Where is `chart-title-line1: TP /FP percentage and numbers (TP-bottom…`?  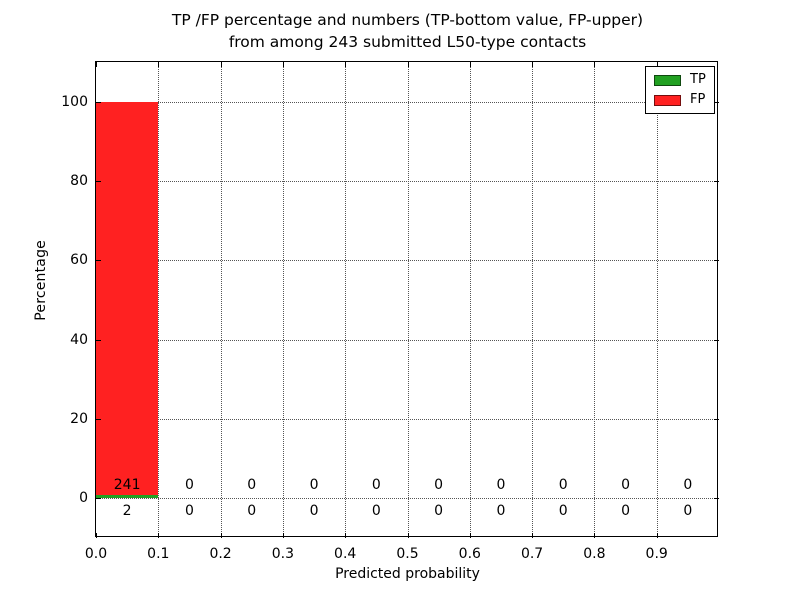 chart-title-line1: TP /FP percentage and numbers (TP-bottom… is located at coordinates (407, 20).